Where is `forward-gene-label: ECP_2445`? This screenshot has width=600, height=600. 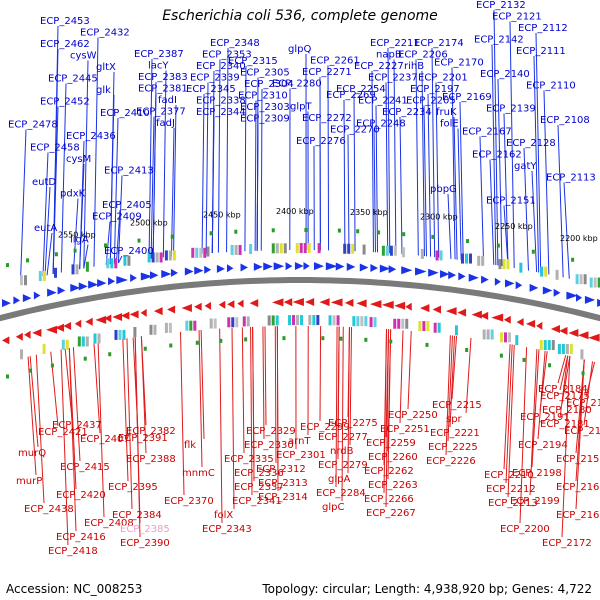
forward-gene-label: ECP_2445 is located at coordinates (73, 79).